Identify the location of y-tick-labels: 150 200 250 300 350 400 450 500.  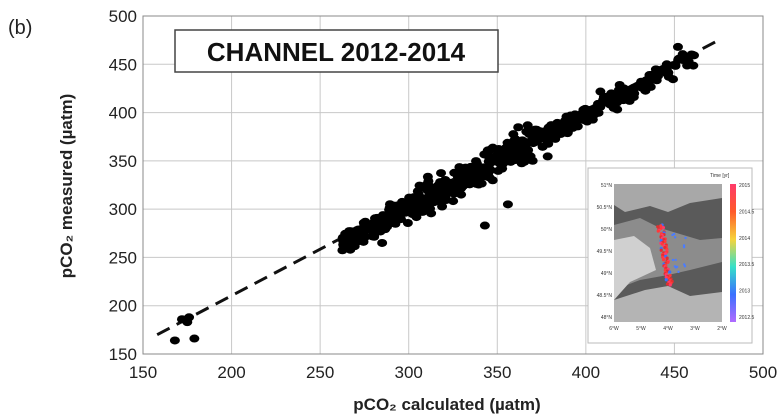
(123, 185).